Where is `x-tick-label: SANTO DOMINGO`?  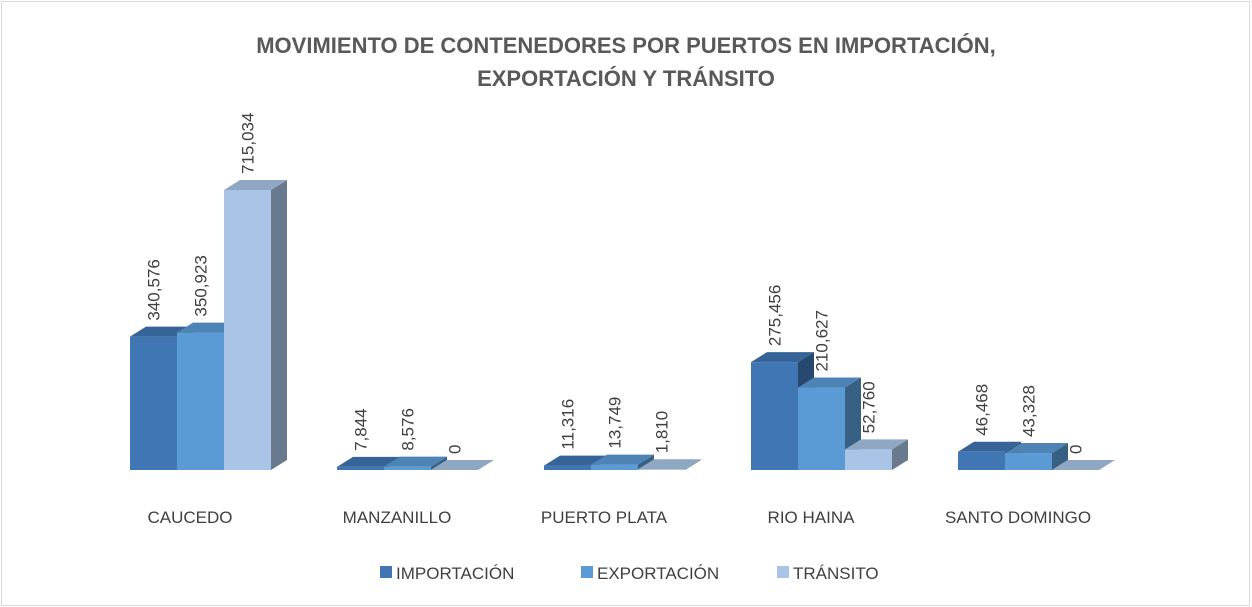
x-tick-label: SANTO DOMINGO is located at coordinates (1018, 517).